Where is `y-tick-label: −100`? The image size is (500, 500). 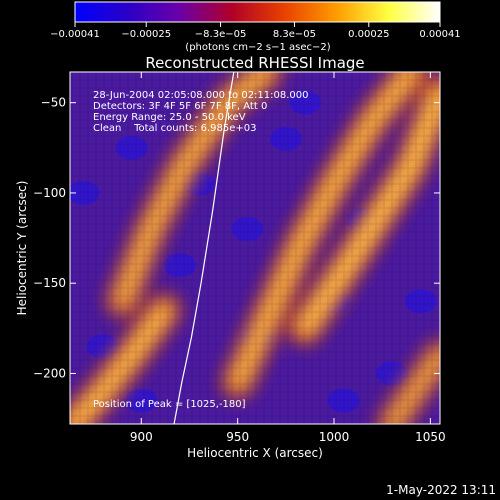 y-tick-label: −100 is located at coordinates (49, 193).